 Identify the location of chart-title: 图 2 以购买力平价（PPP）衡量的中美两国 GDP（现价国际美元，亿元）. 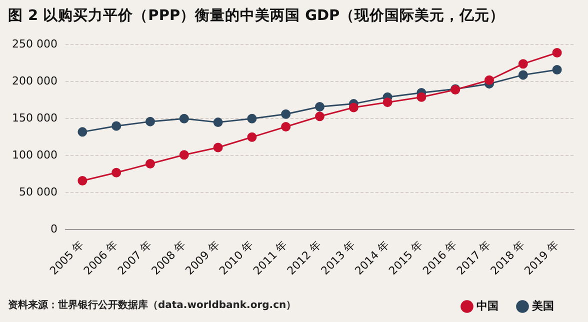
(256, 15).